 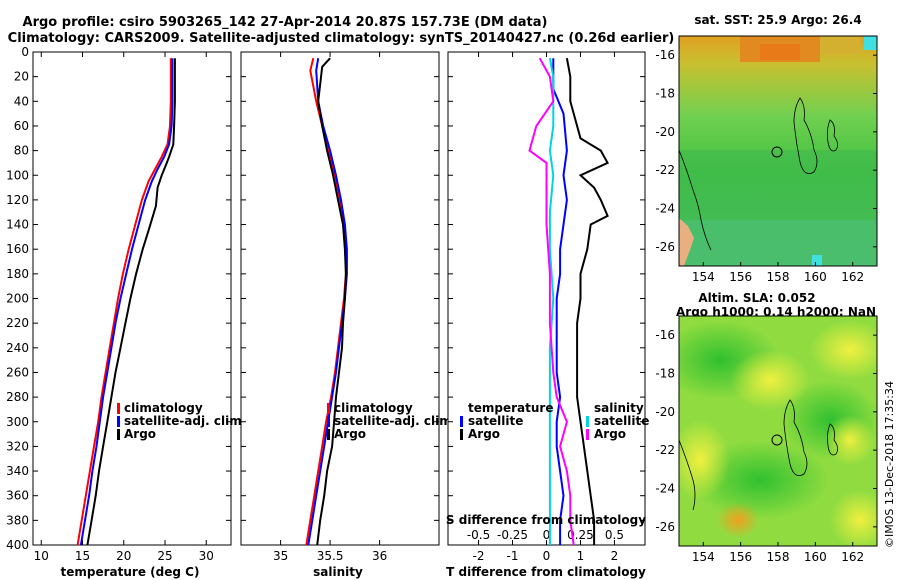 What do you see at coordinates (889, 464) in the screenshot?
I see `imos-timestamp: ©IMOS 13-Dec-2018 17:35:34` at bounding box center [889, 464].